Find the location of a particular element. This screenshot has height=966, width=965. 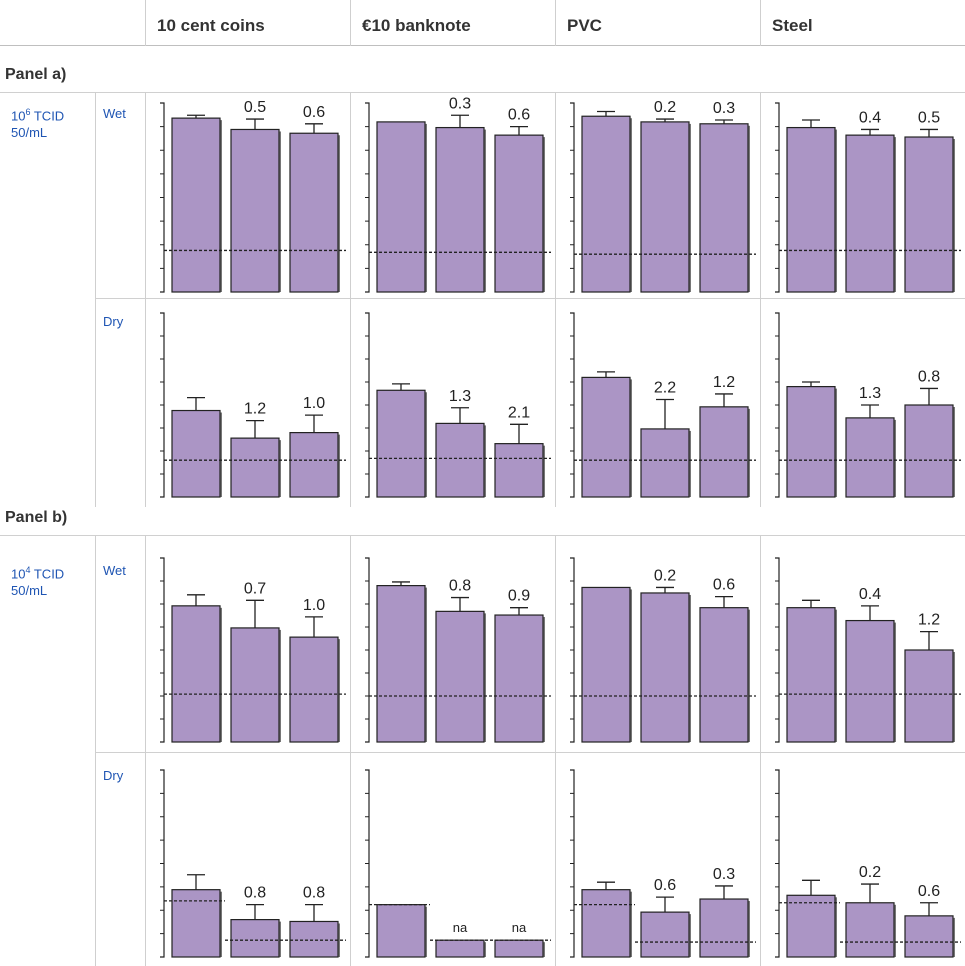

chart-cell: 1.3 0.8 is located at coordinates (868, 405).